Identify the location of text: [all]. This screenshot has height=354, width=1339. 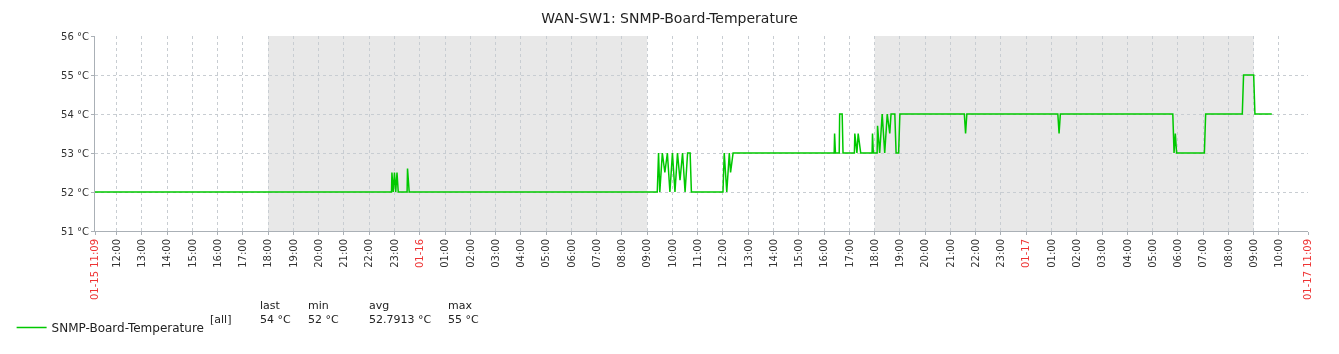
(221, 319).